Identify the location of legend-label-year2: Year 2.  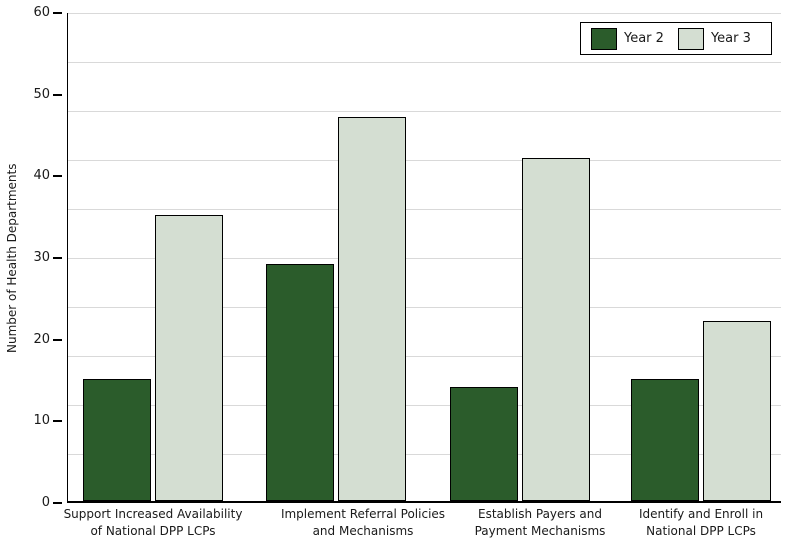
(644, 38).